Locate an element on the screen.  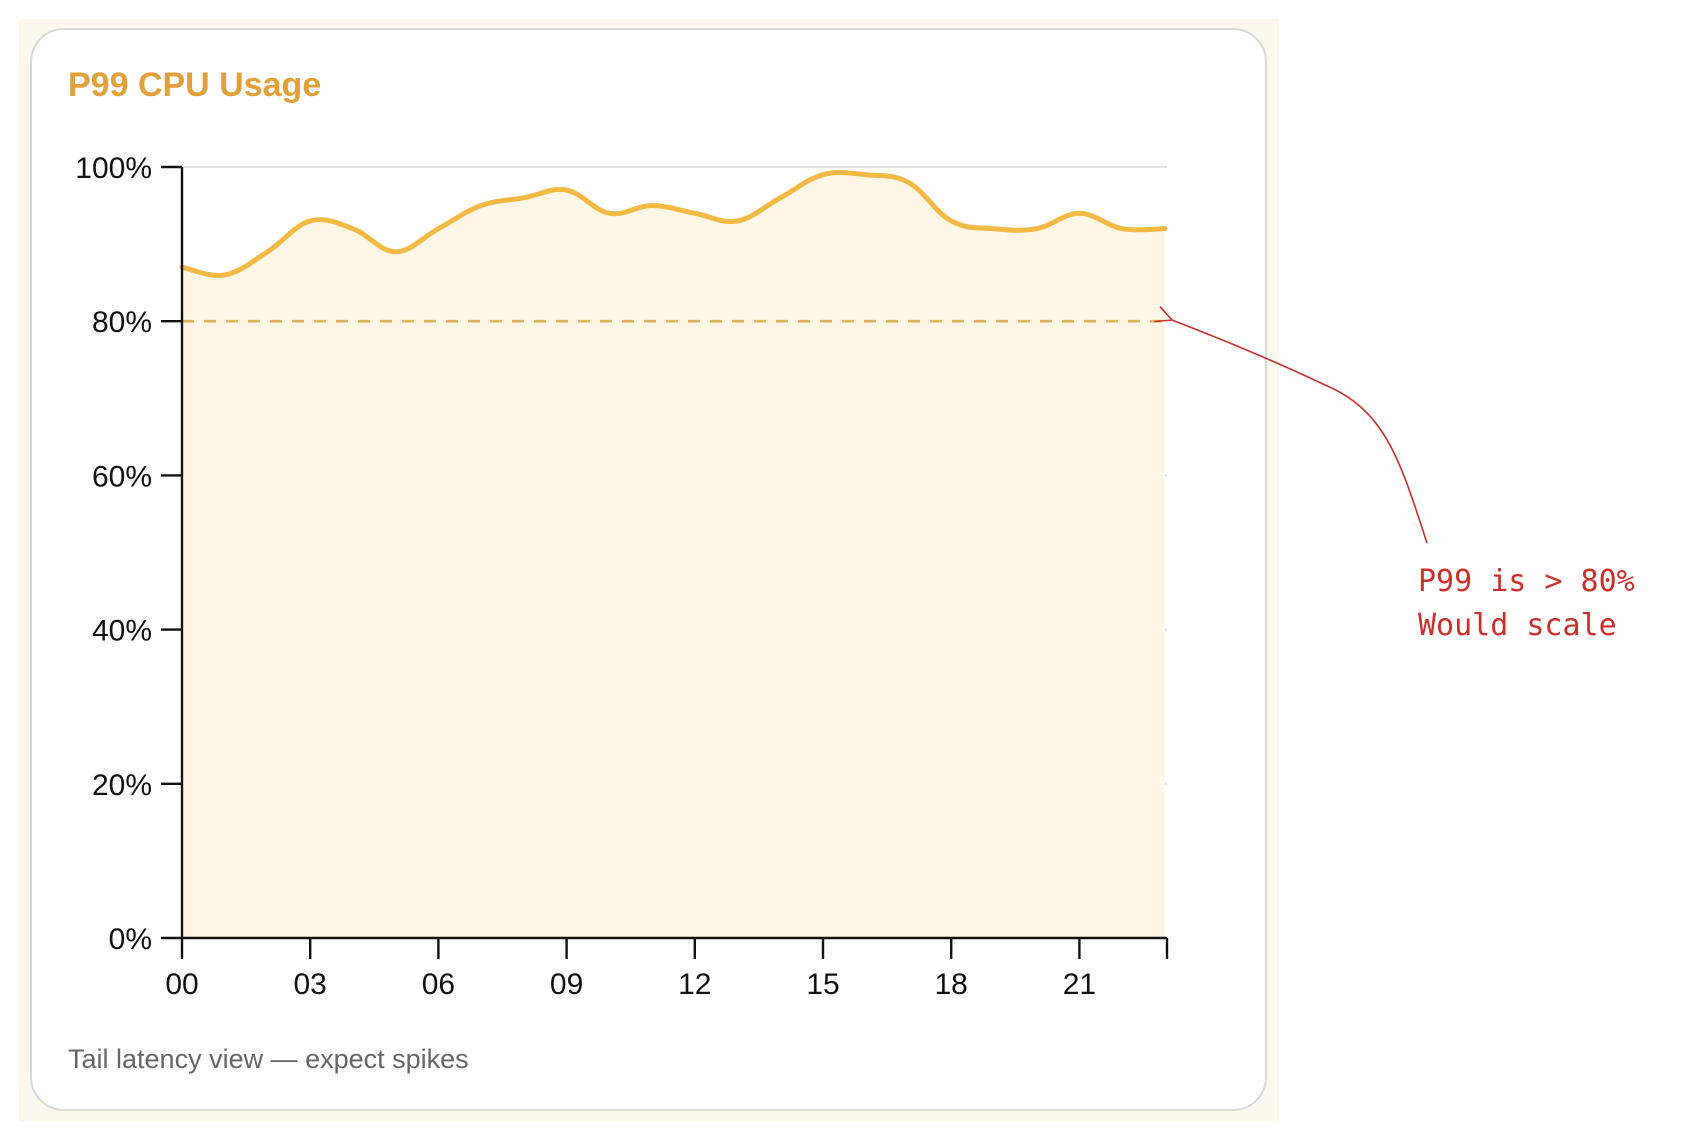
y-tick-label: 40% is located at coordinates (122, 631).